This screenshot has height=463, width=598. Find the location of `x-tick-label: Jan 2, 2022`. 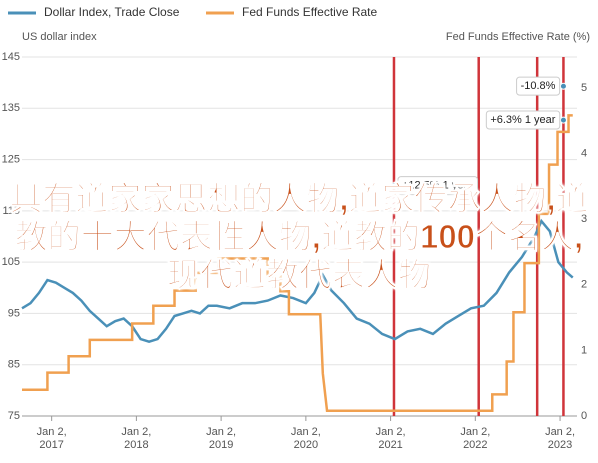

x-tick-label: Jan 2, 2022 is located at coordinates (475, 438).